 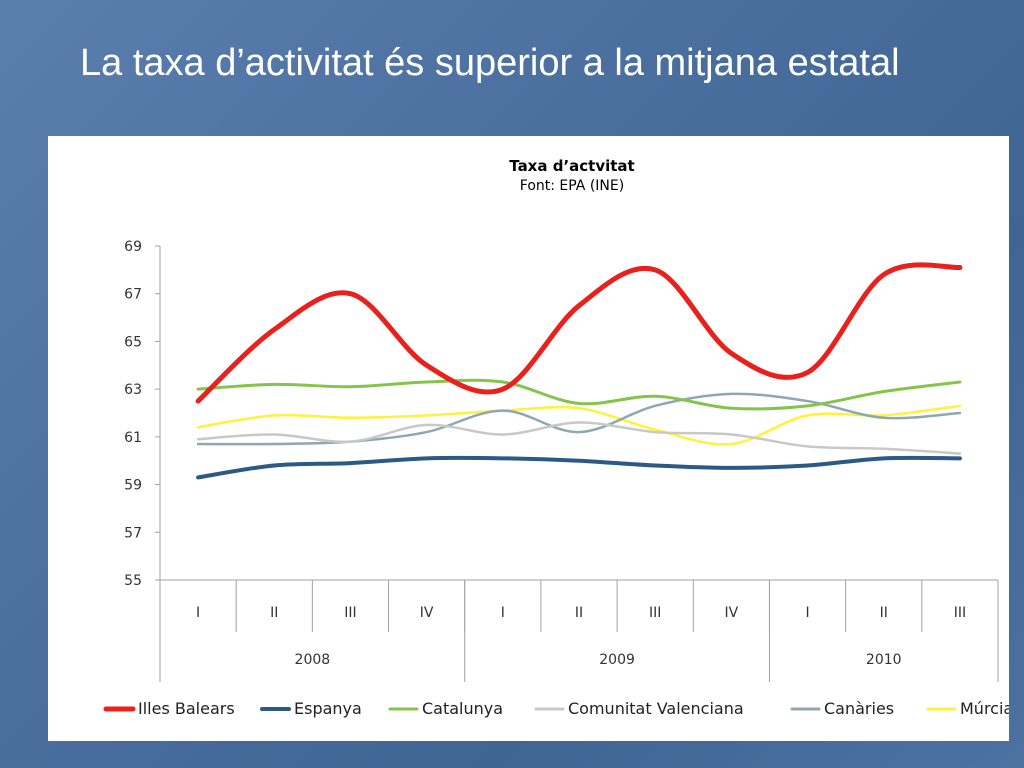 What do you see at coordinates (579, 333) in the screenshot?
I see `series-line-illes-balears` at bounding box center [579, 333].